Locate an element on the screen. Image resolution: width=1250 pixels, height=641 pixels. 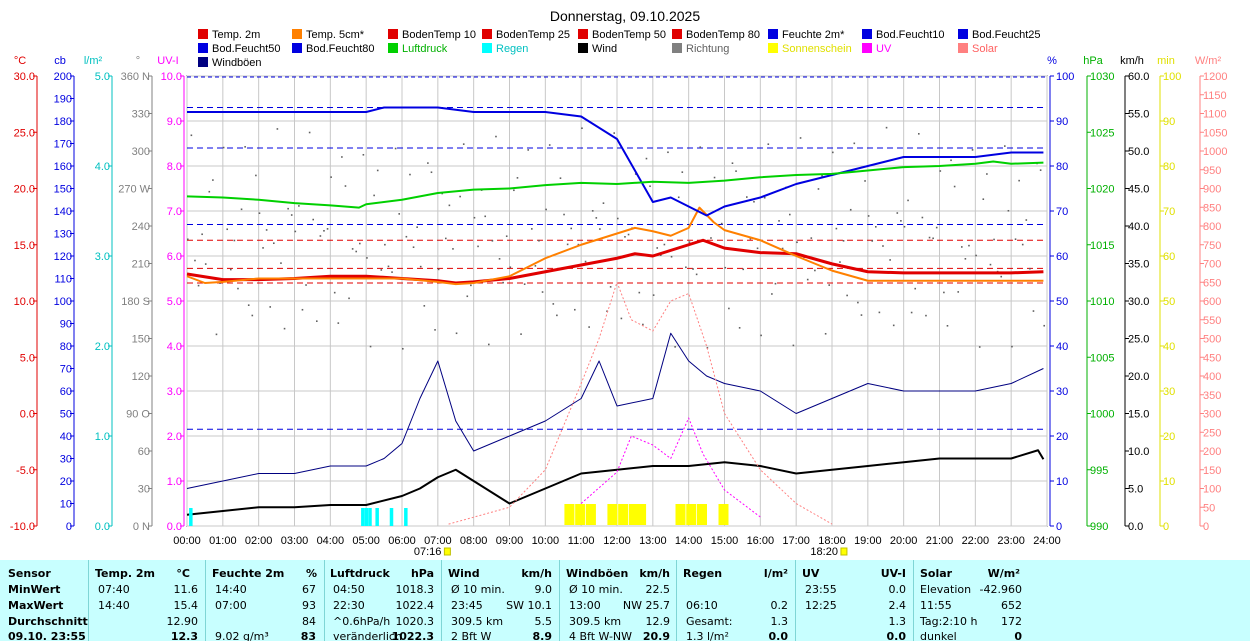
table-cell-value: 1022.4 is located at coordinates (415, 605).